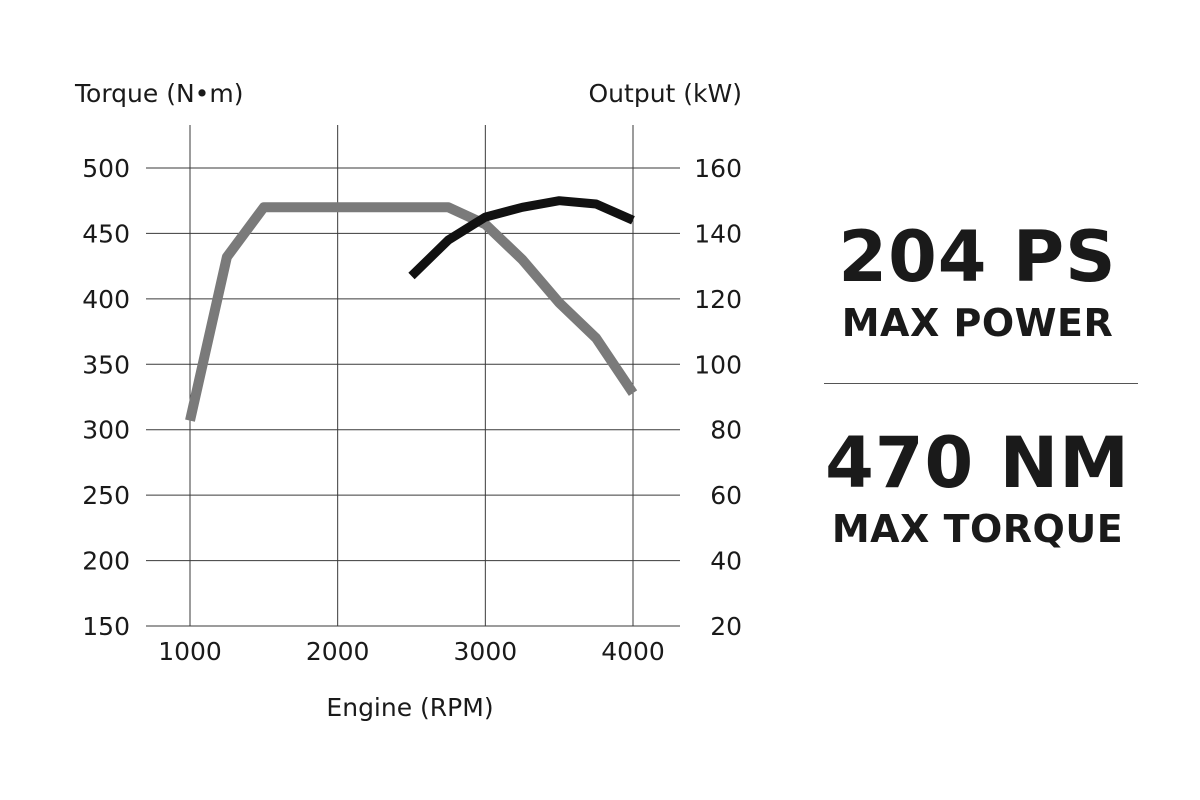 The image size is (1200, 800). Describe the element at coordinates (106, 495) in the screenshot. I see `left-tick-label: 250` at that location.